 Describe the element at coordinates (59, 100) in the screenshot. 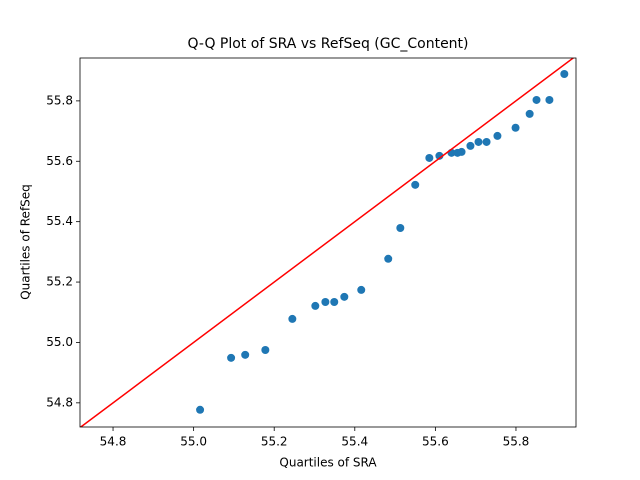

I see `y-tick-label: 55.8` at that location.